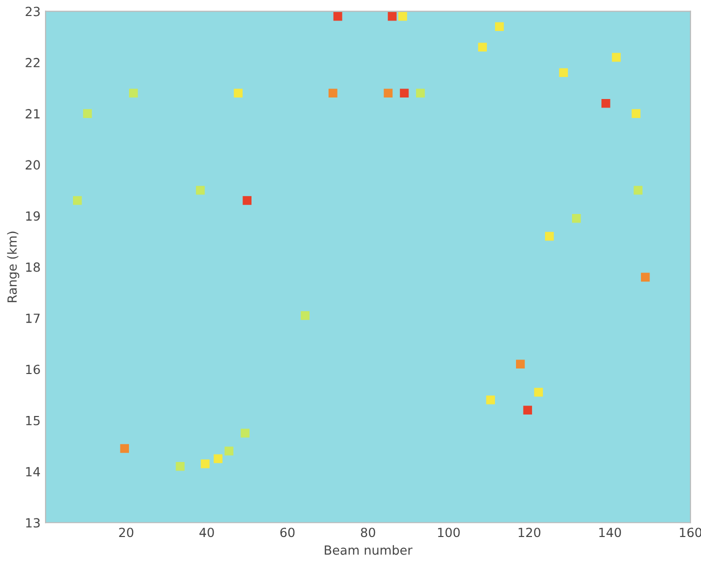 The image size is (701, 565). I want to click on x-tick-label: 40, so click(206, 533).